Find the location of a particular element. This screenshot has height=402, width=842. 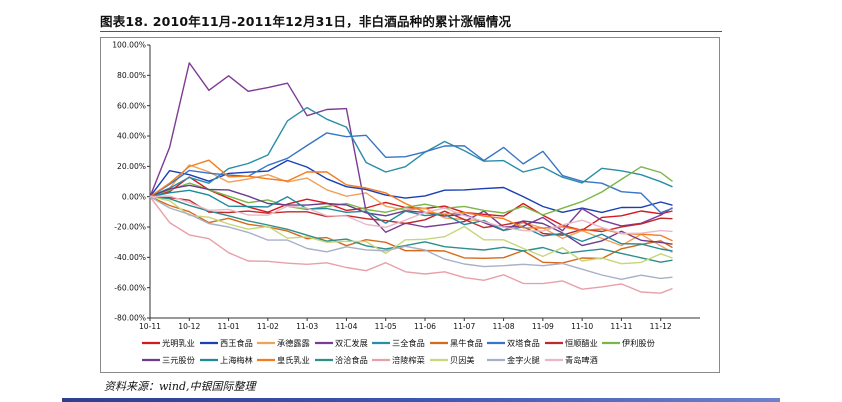

legend-item: 双汇发展 is located at coordinates (341, 343).